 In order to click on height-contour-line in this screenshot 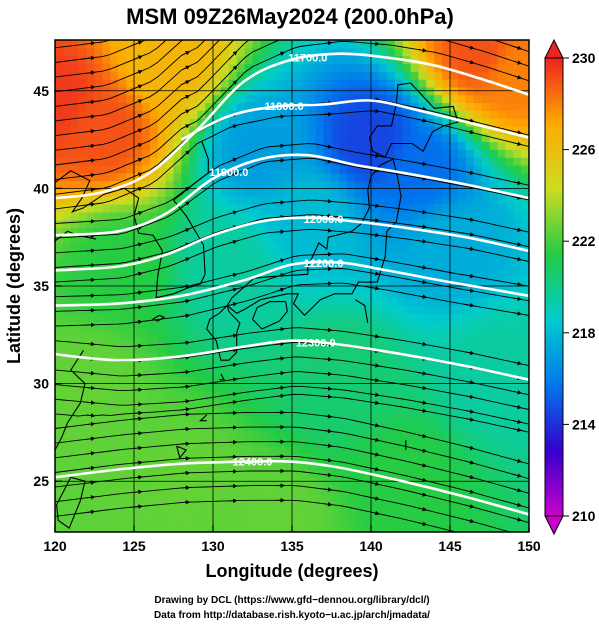, I will do `click(292, 283)`.